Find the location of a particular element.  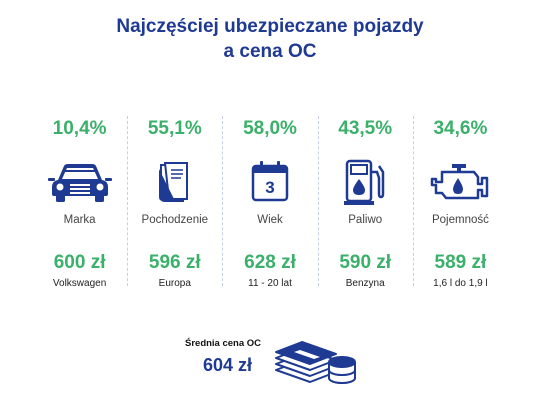

stat-percent: 10,4% is located at coordinates (79, 128).